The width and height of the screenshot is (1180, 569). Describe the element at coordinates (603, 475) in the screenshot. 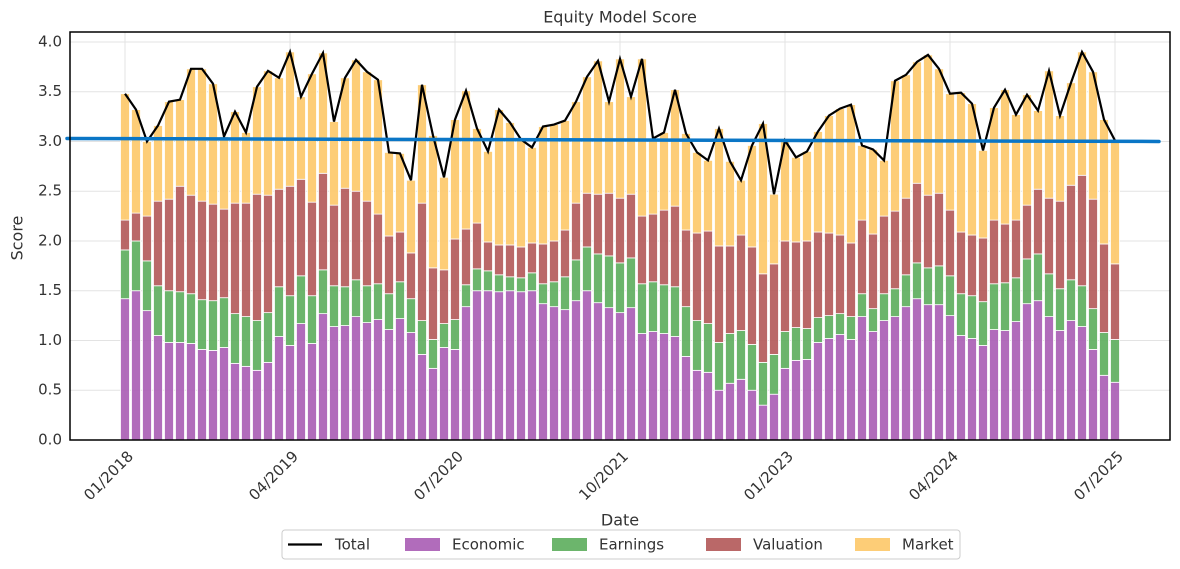

I see `x-tick-label: 10/2021` at that location.